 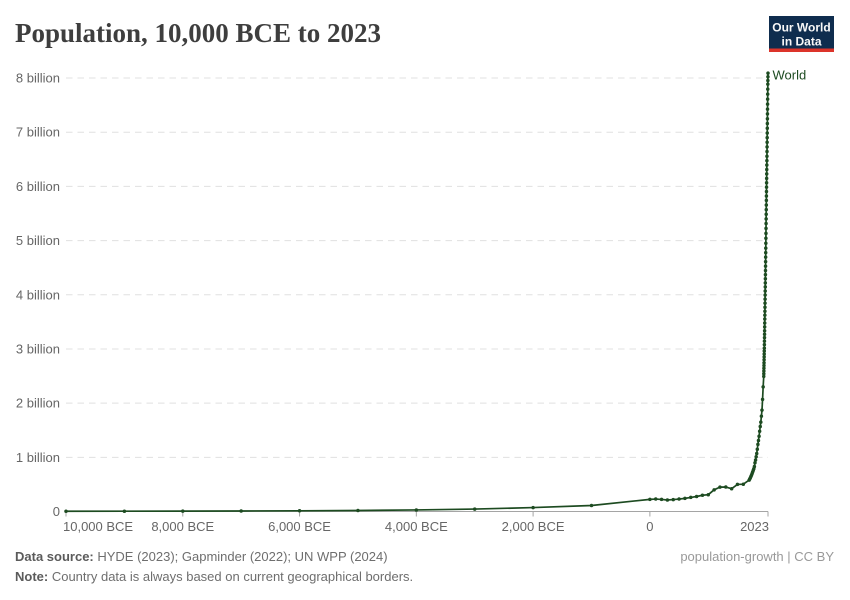 I want to click on svg-text: 8,000 BCE, so click(x=182, y=526).